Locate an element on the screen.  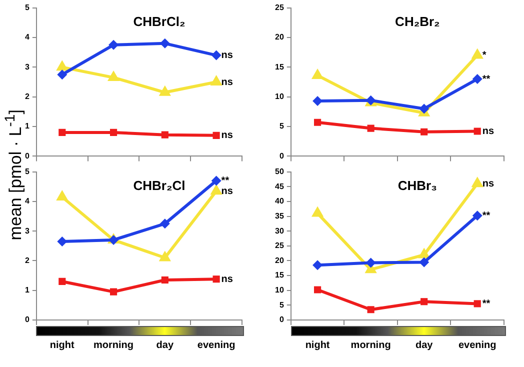
text: CH₂Br₂ is located at coordinates (417, 21).